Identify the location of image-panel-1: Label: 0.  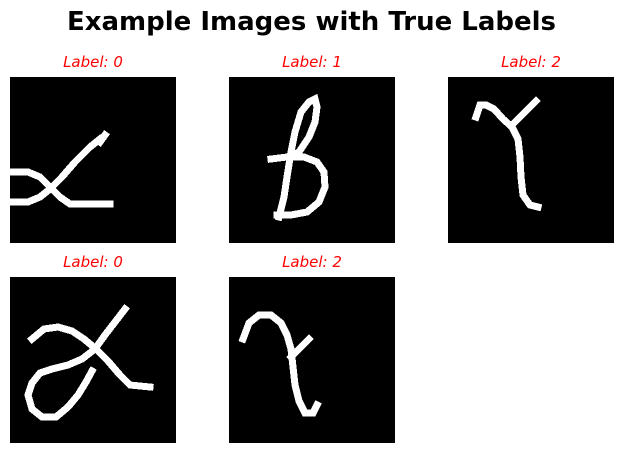
(93, 148).